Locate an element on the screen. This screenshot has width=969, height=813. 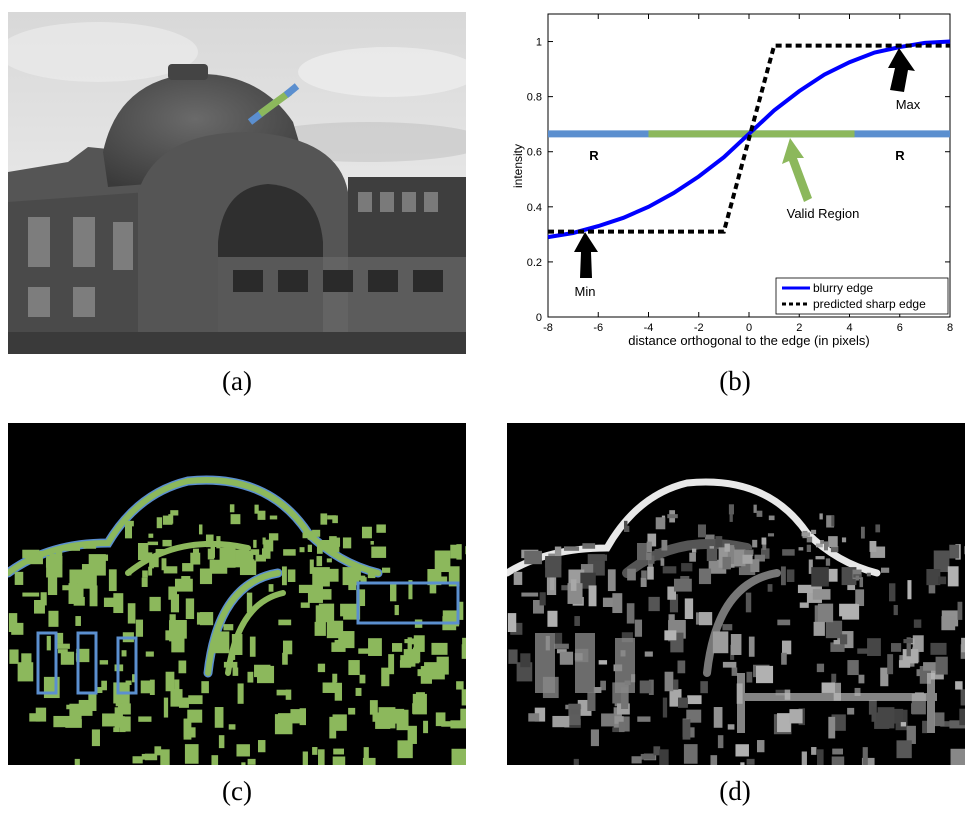
caption-a: (a) is located at coordinates (237, 381).